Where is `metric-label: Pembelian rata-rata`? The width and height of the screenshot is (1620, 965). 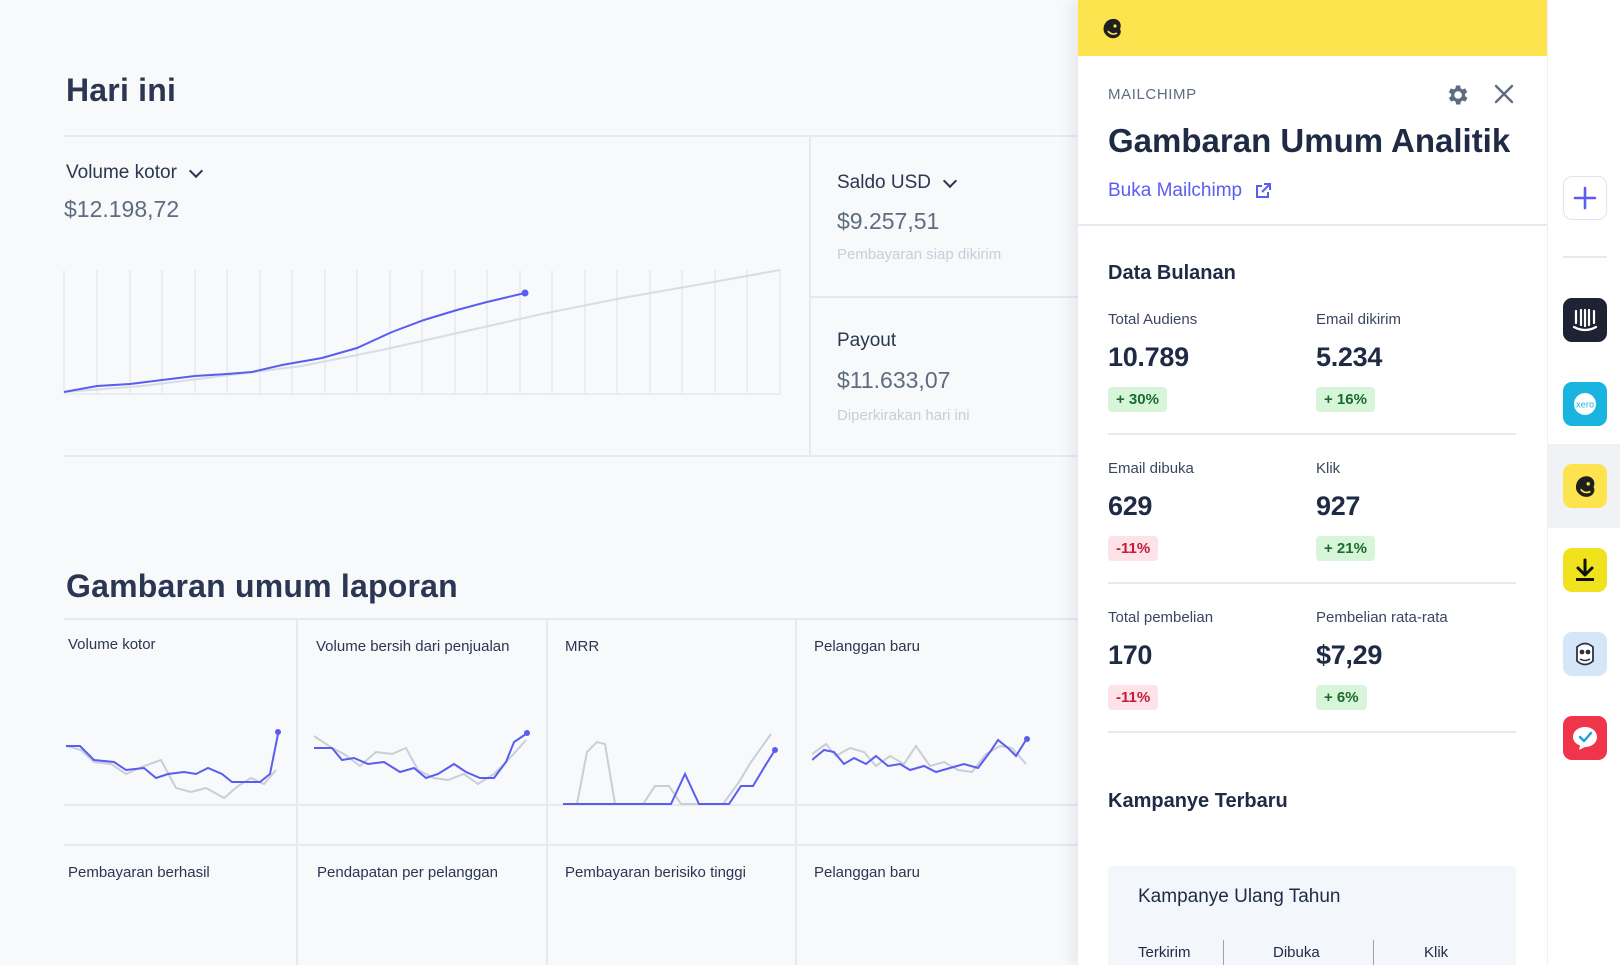
metric-label: Pembelian rata-rata is located at coordinates (1382, 617).